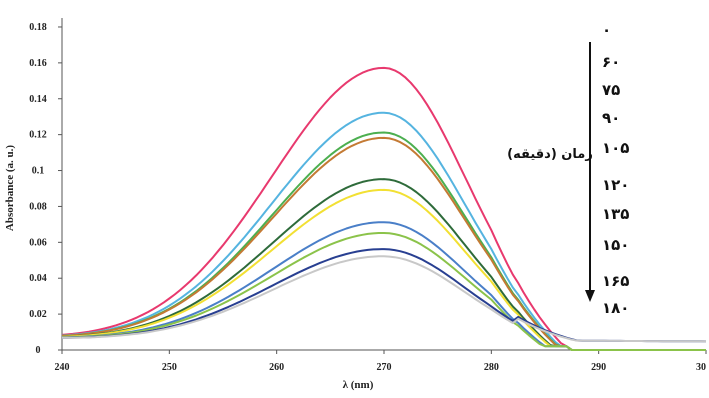  Describe the element at coordinates (384, 367) in the screenshot. I see `x-tick-label: 270` at that location.